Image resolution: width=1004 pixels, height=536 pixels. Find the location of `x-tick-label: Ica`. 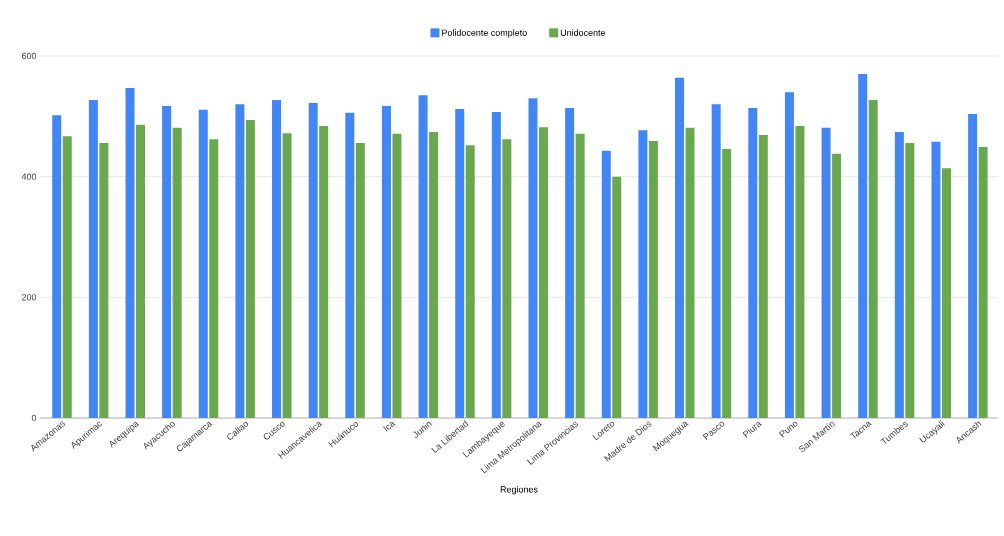

x-tick-label: Ica is located at coordinates (389, 426).